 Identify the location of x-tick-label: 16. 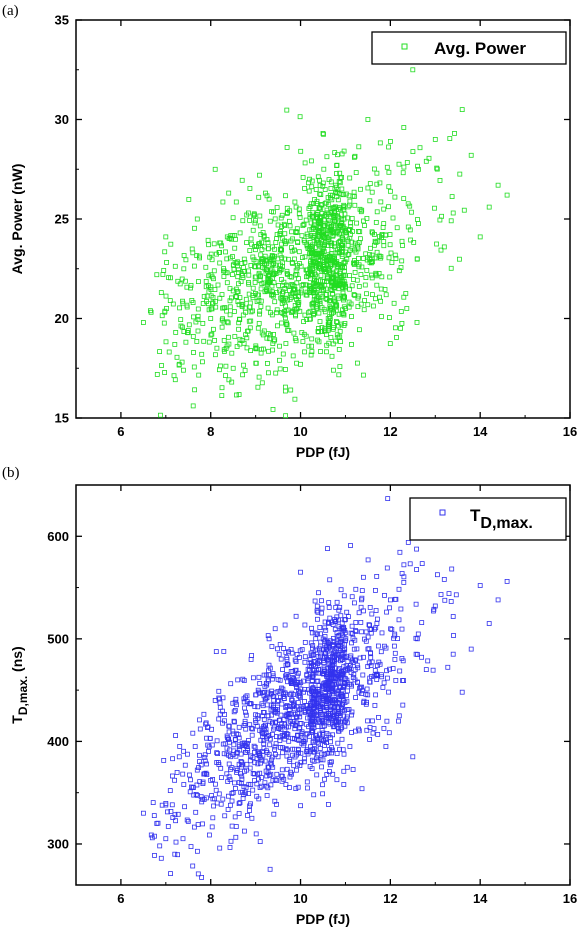
(570, 431).